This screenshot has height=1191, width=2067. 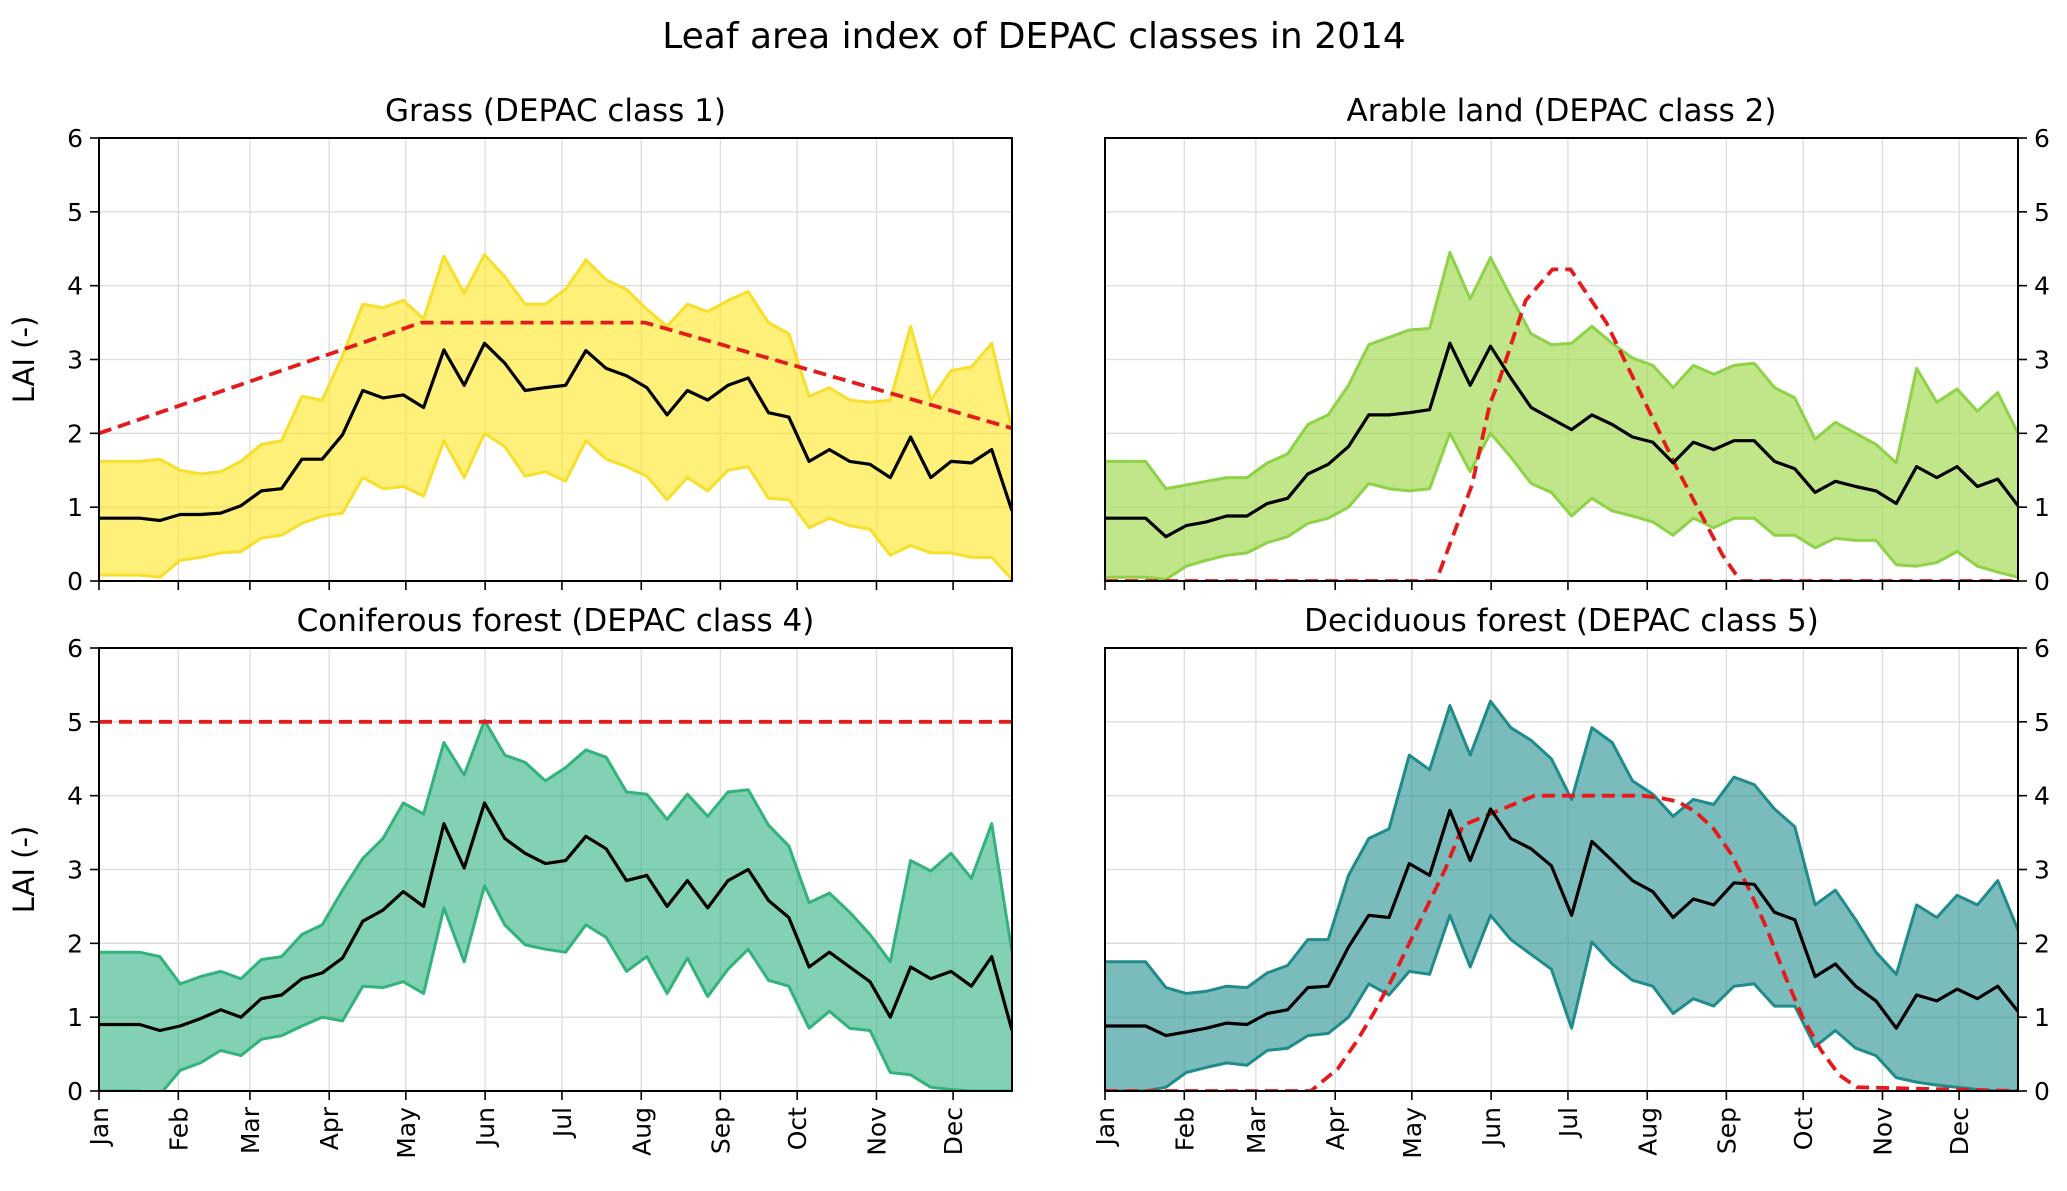 What do you see at coordinates (1561, 111) in the screenshot?
I see `panel-title: Arable land (DEPAC class 2)` at bounding box center [1561, 111].